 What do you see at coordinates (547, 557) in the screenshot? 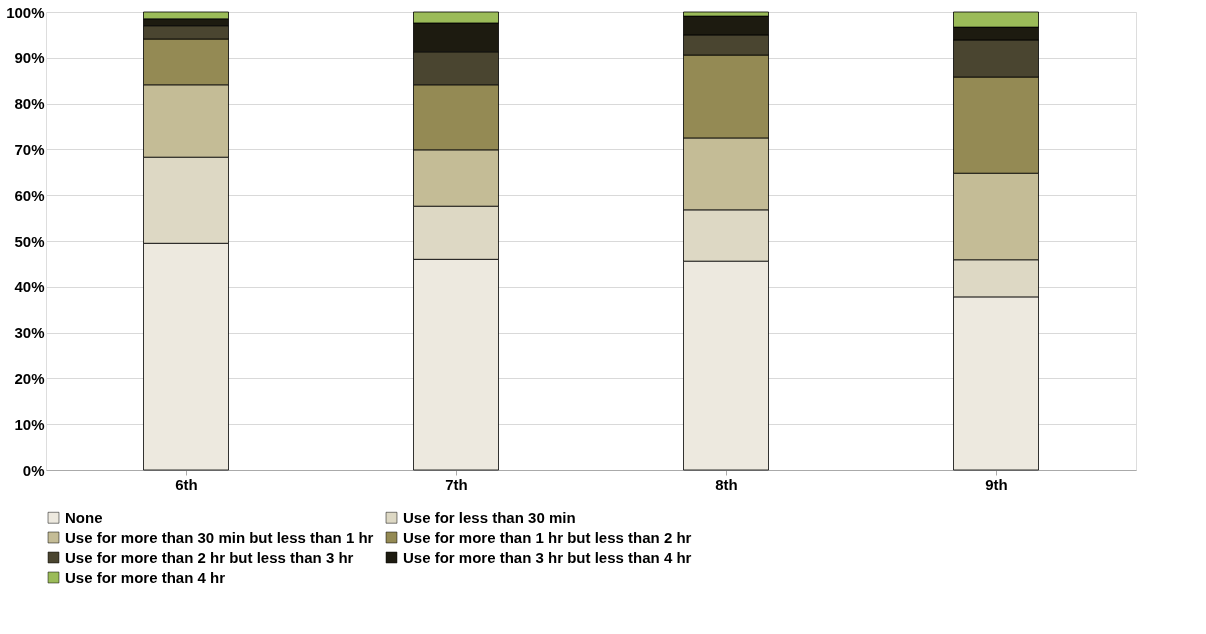
I see `legend-label: Use for more than 3 hr but less than 4 hr` at bounding box center [547, 557].